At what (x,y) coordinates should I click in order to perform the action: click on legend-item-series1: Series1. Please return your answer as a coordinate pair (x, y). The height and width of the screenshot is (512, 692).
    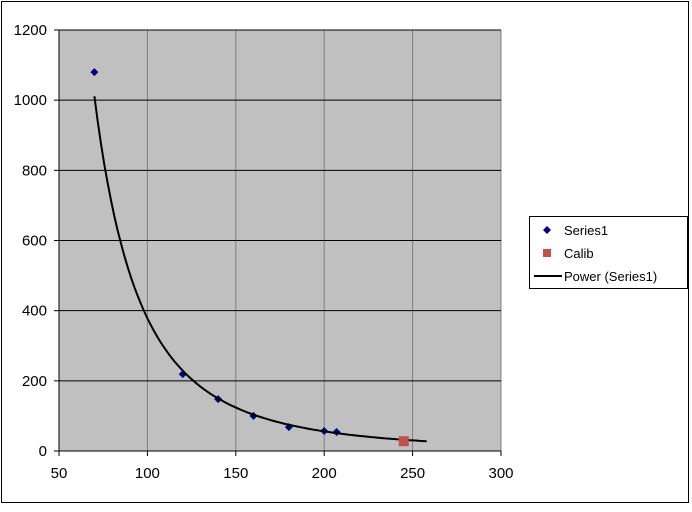
    Looking at the image, I should click on (569, 230).